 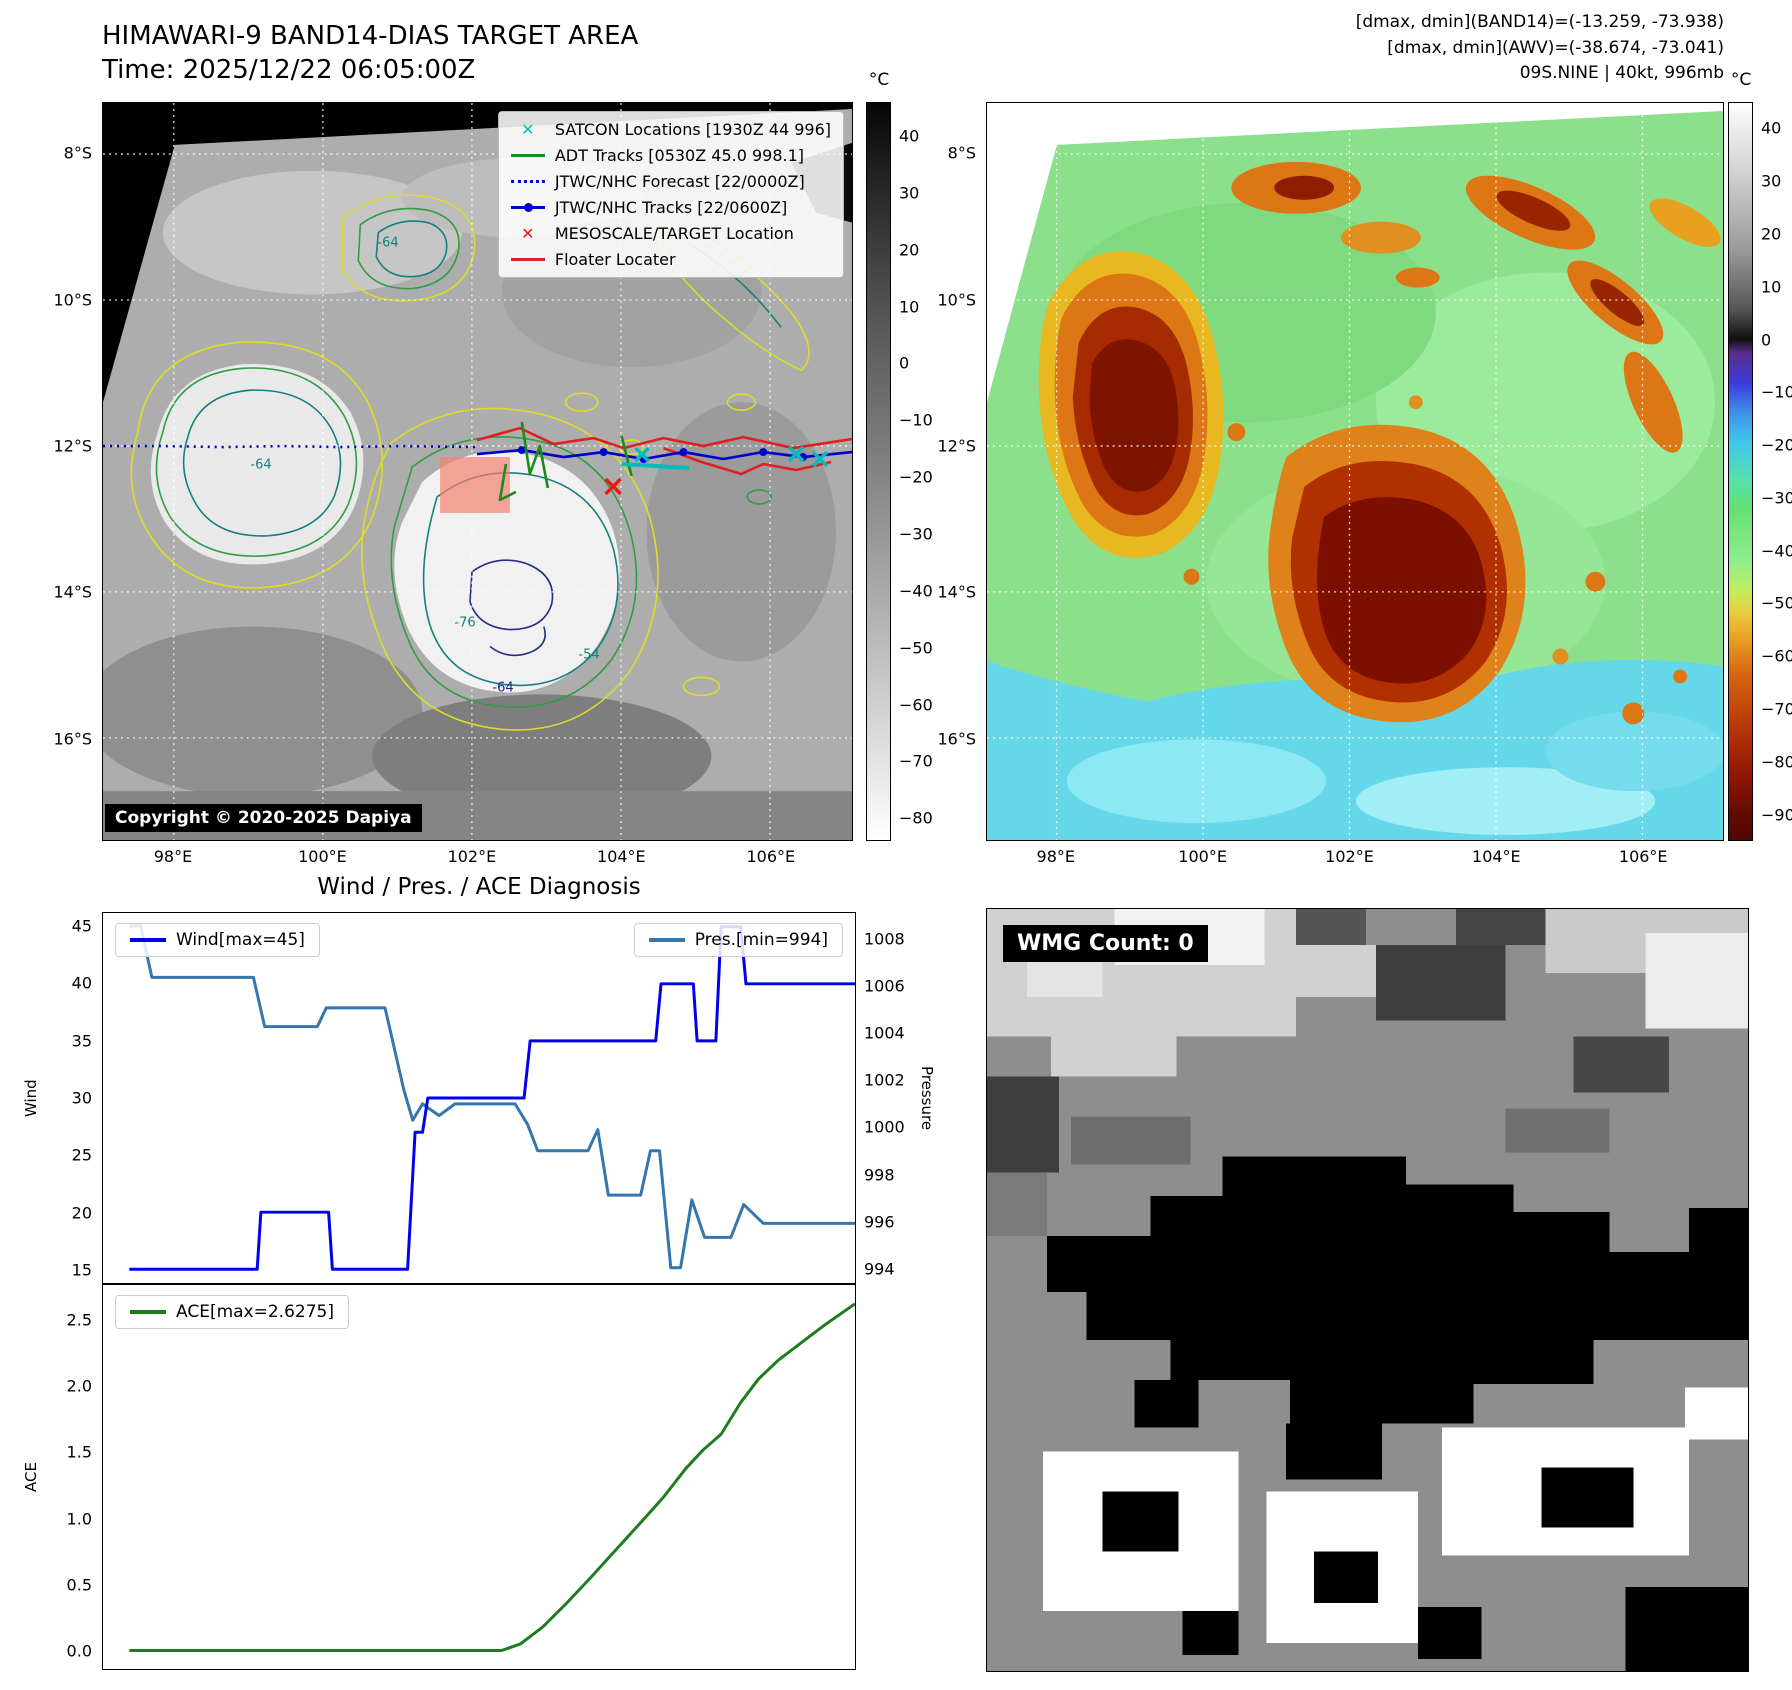 What do you see at coordinates (879, 1222) in the screenshot?
I see `tick-label: 996` at bounding box center [879, 1222].